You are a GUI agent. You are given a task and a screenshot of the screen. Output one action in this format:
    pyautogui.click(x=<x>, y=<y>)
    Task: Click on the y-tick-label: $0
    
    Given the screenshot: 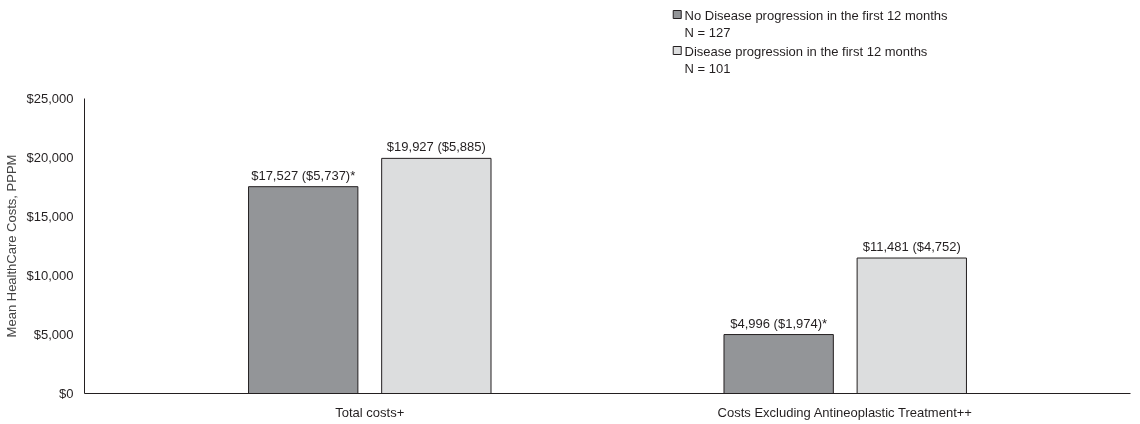 What is the action you would take?
    pyautogui.click(x=66, y=393)
    